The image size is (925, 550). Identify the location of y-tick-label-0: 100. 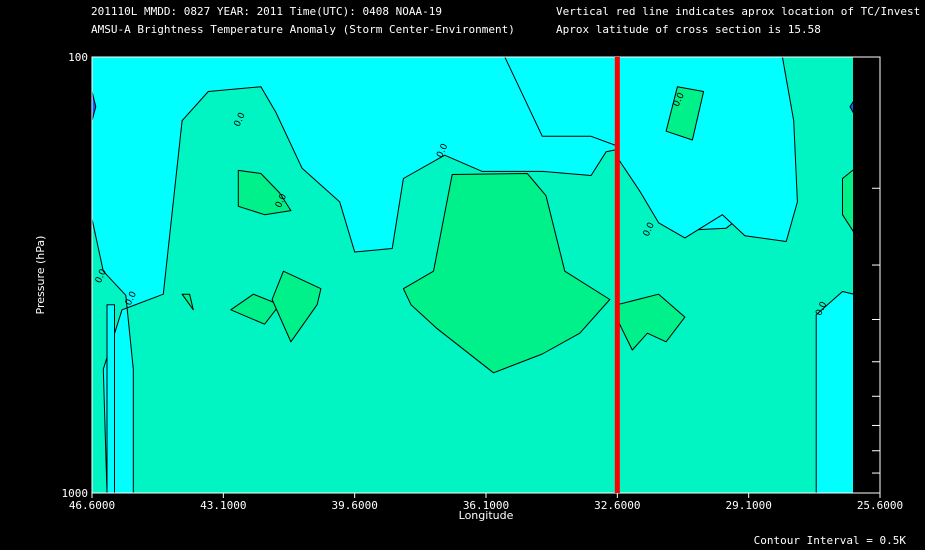
(78, 57).